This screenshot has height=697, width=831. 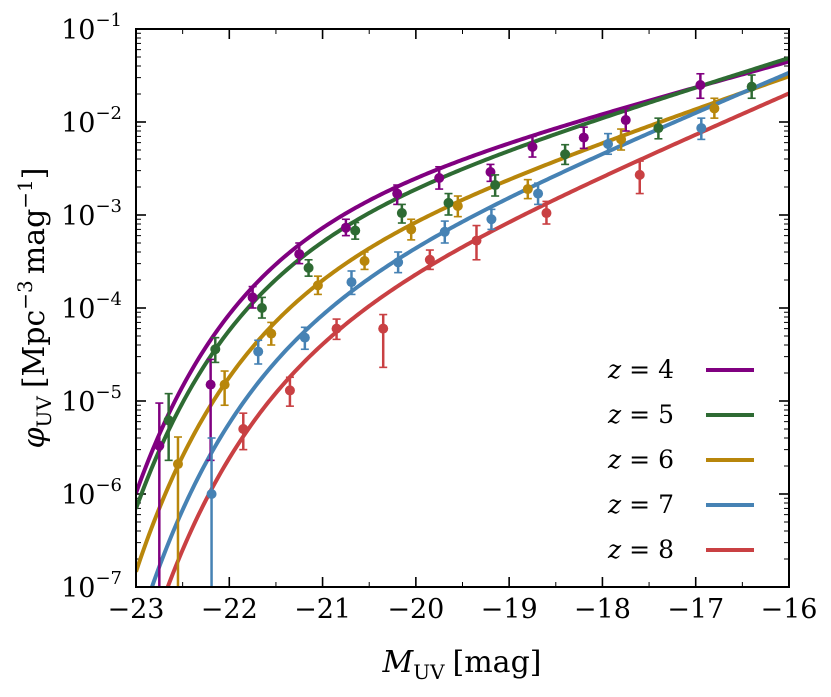 I want to click on y-tick-label: 10⁻⁴, so click(x=91, y=307).